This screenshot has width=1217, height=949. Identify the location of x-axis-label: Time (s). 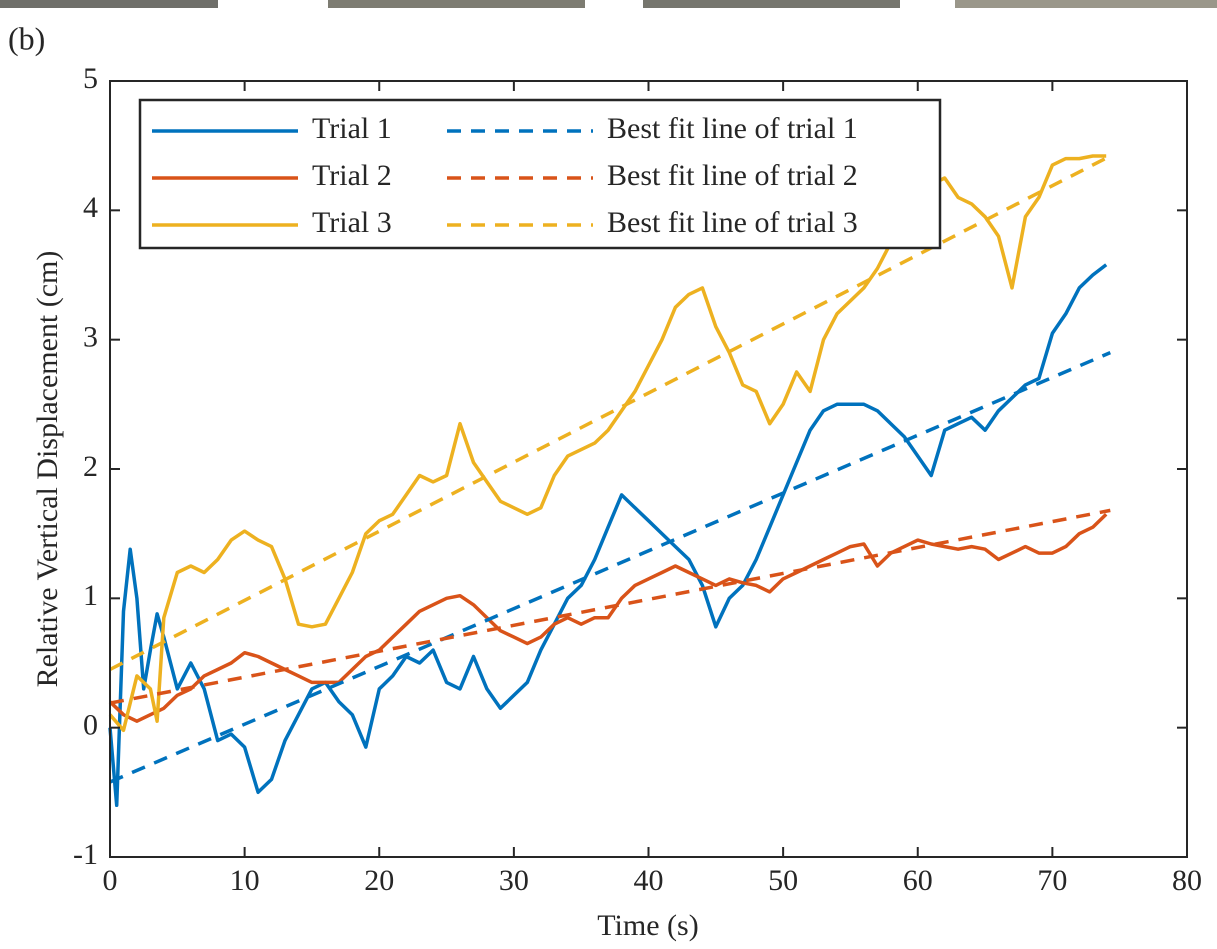
(647, 925).